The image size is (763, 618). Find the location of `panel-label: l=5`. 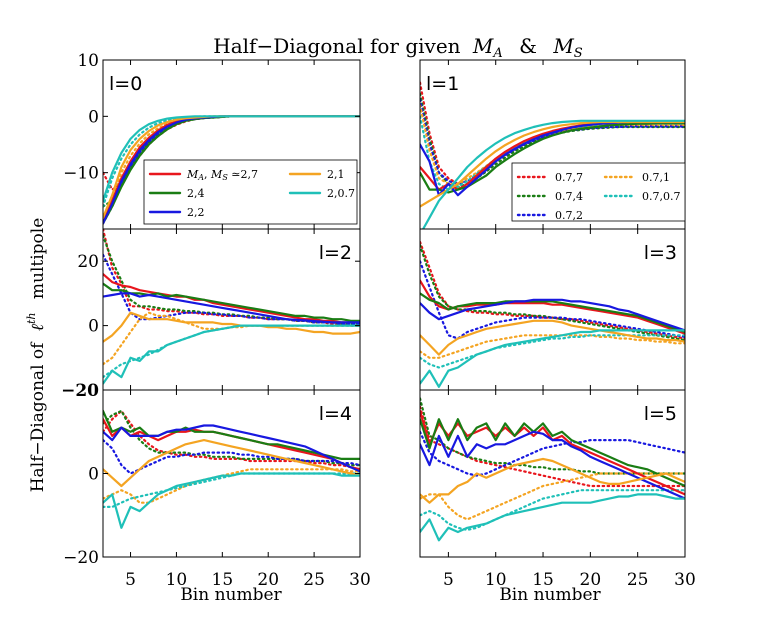

panel-label: l=5 is located at coordinates (660, 414).